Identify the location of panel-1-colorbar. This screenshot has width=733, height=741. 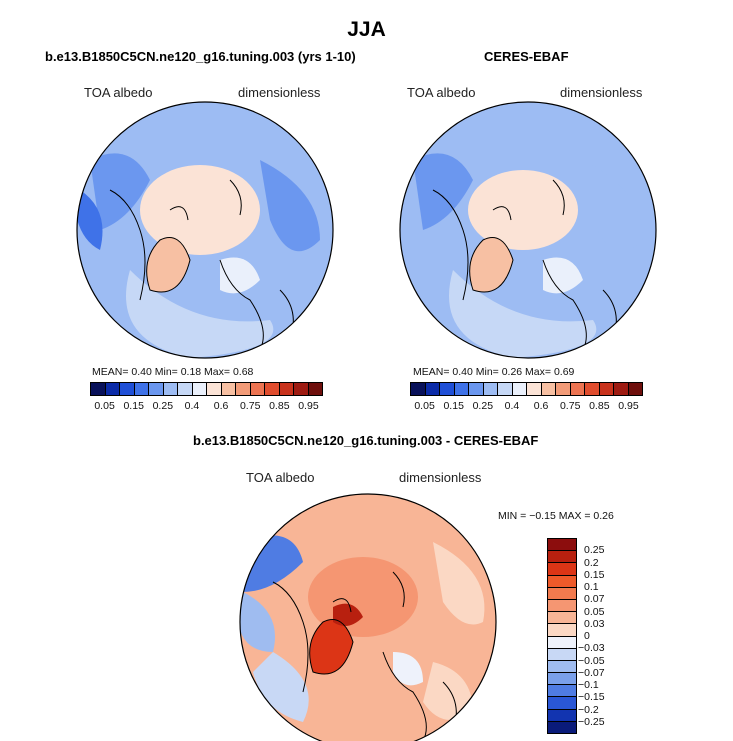
(206, 389).